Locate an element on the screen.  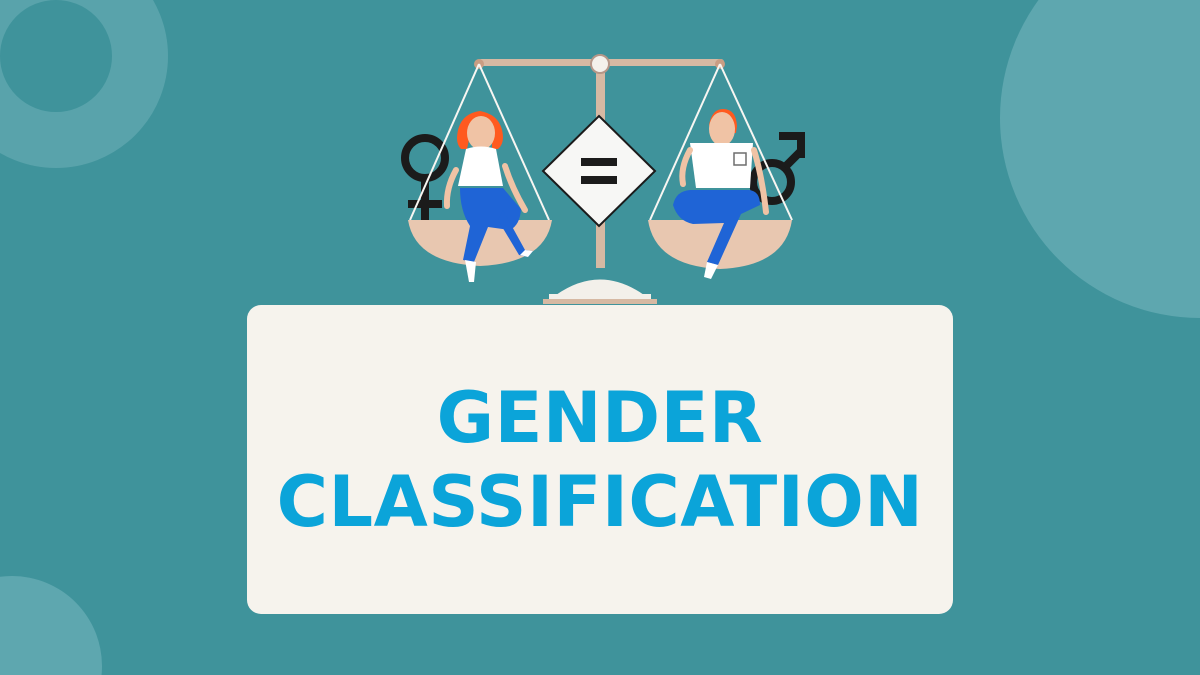
balance-scale-icon is located at coordinates (600, 179).